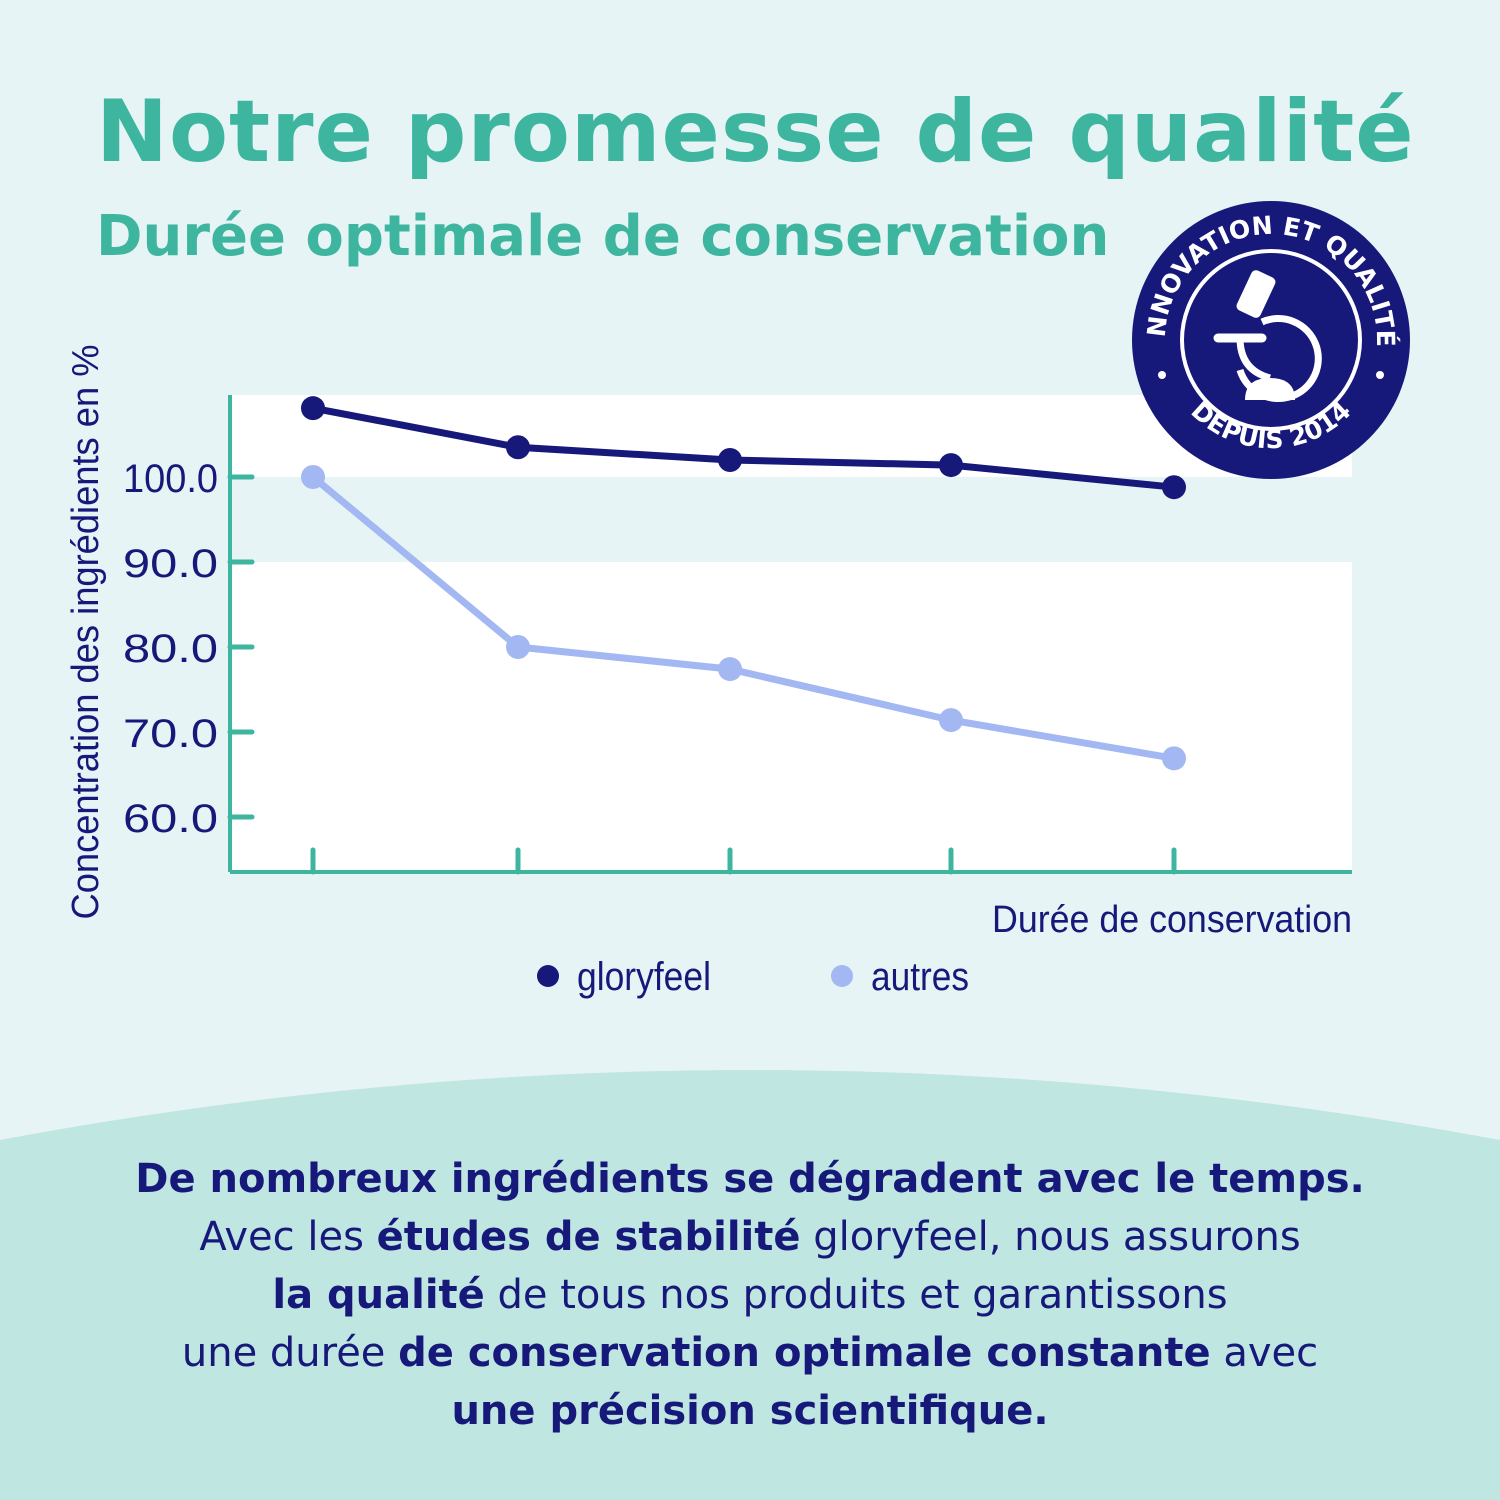 The height and width of the screenshot is (1500, 1500). Describe the element at coordinates (1267, 336) in the screenshot. I see `microscope-icon` at that location.